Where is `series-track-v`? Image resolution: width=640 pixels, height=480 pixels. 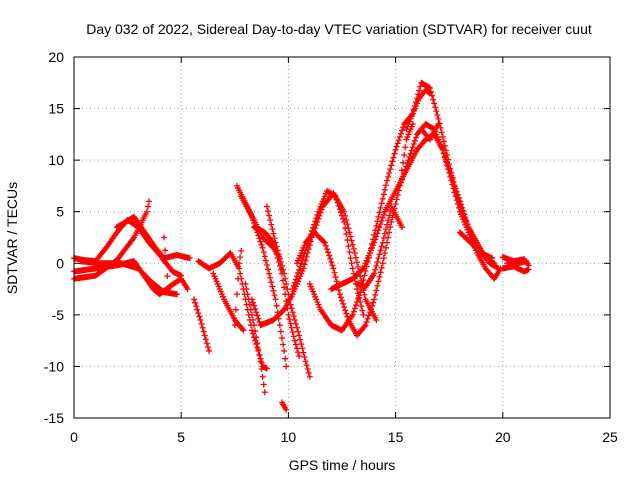
series-track-v is located at coordinates (380, 247).